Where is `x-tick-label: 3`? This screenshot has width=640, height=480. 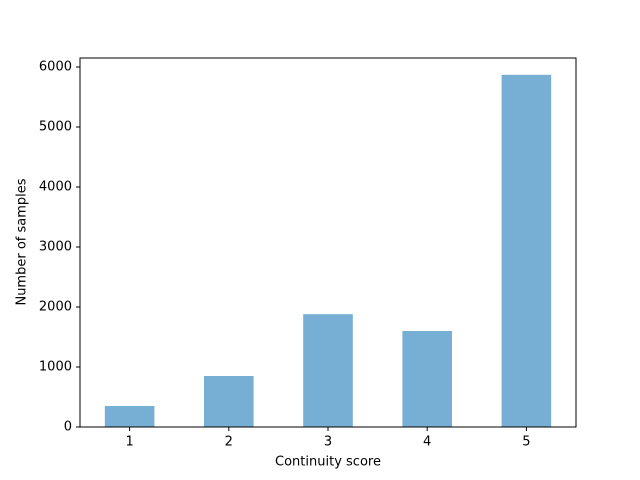 x-tick-label: 3 is located at coordinates (328, 442).